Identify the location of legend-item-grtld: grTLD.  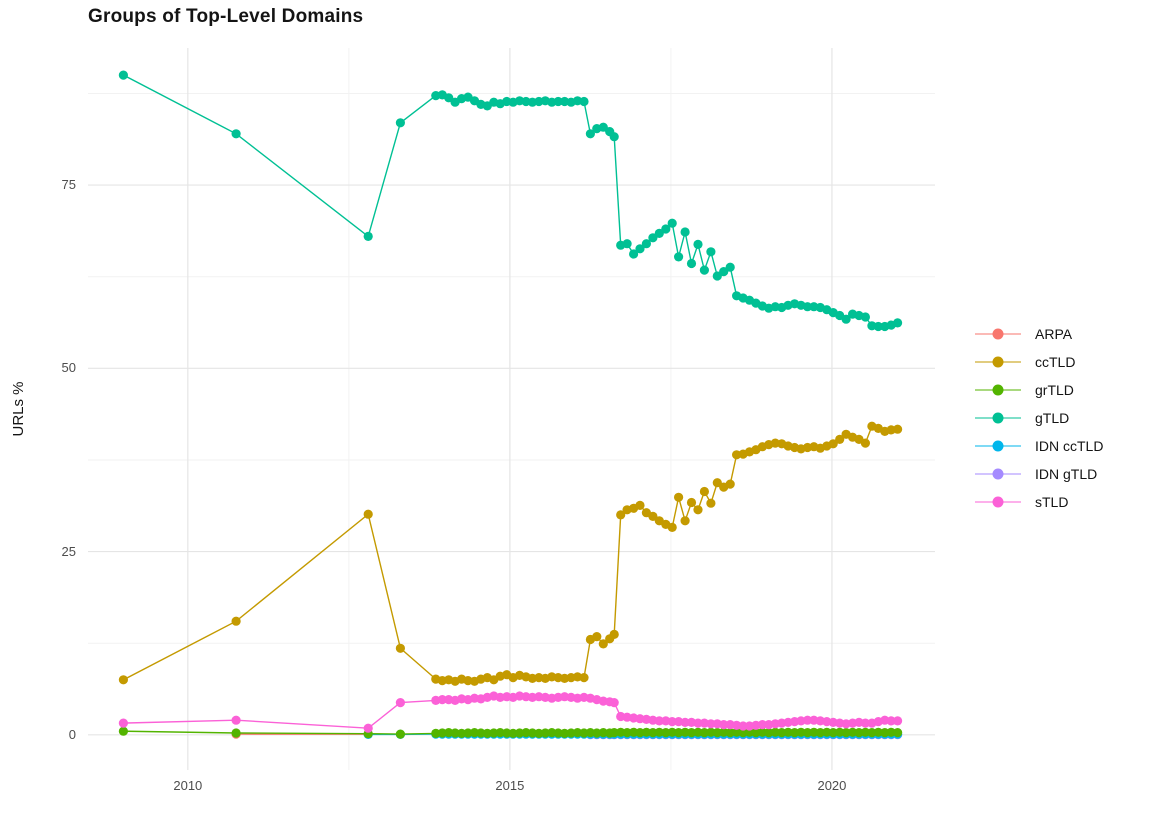
(1039, 390).